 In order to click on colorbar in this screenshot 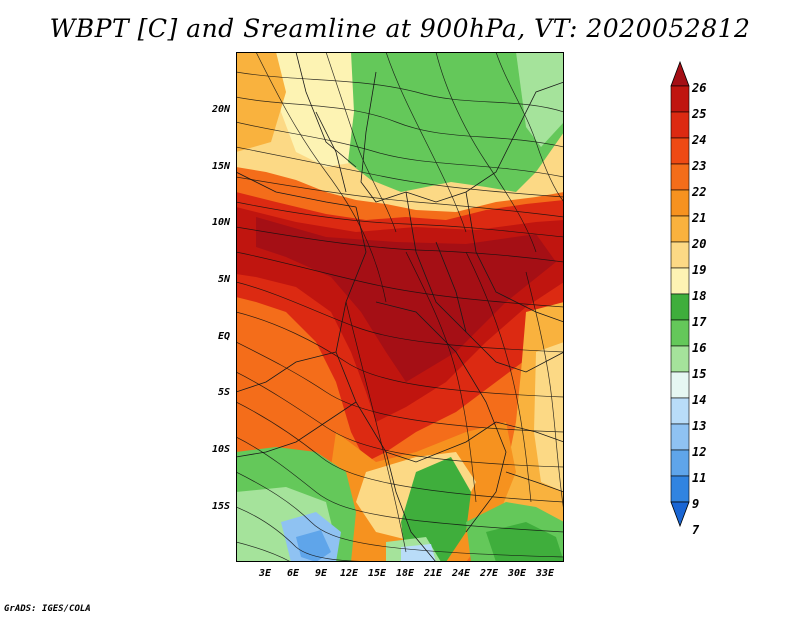, I will do `click(680, 294)`.